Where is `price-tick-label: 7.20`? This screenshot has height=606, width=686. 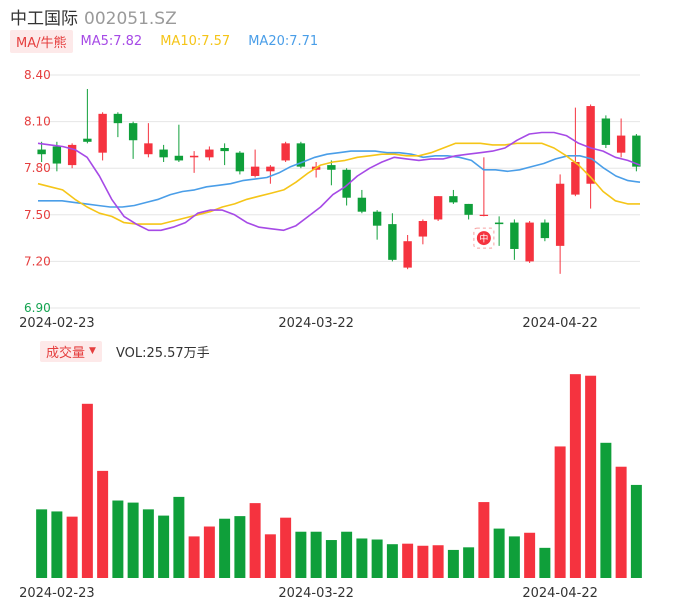
price-tick-label: 7.20 is located at coordinates (37, 261).